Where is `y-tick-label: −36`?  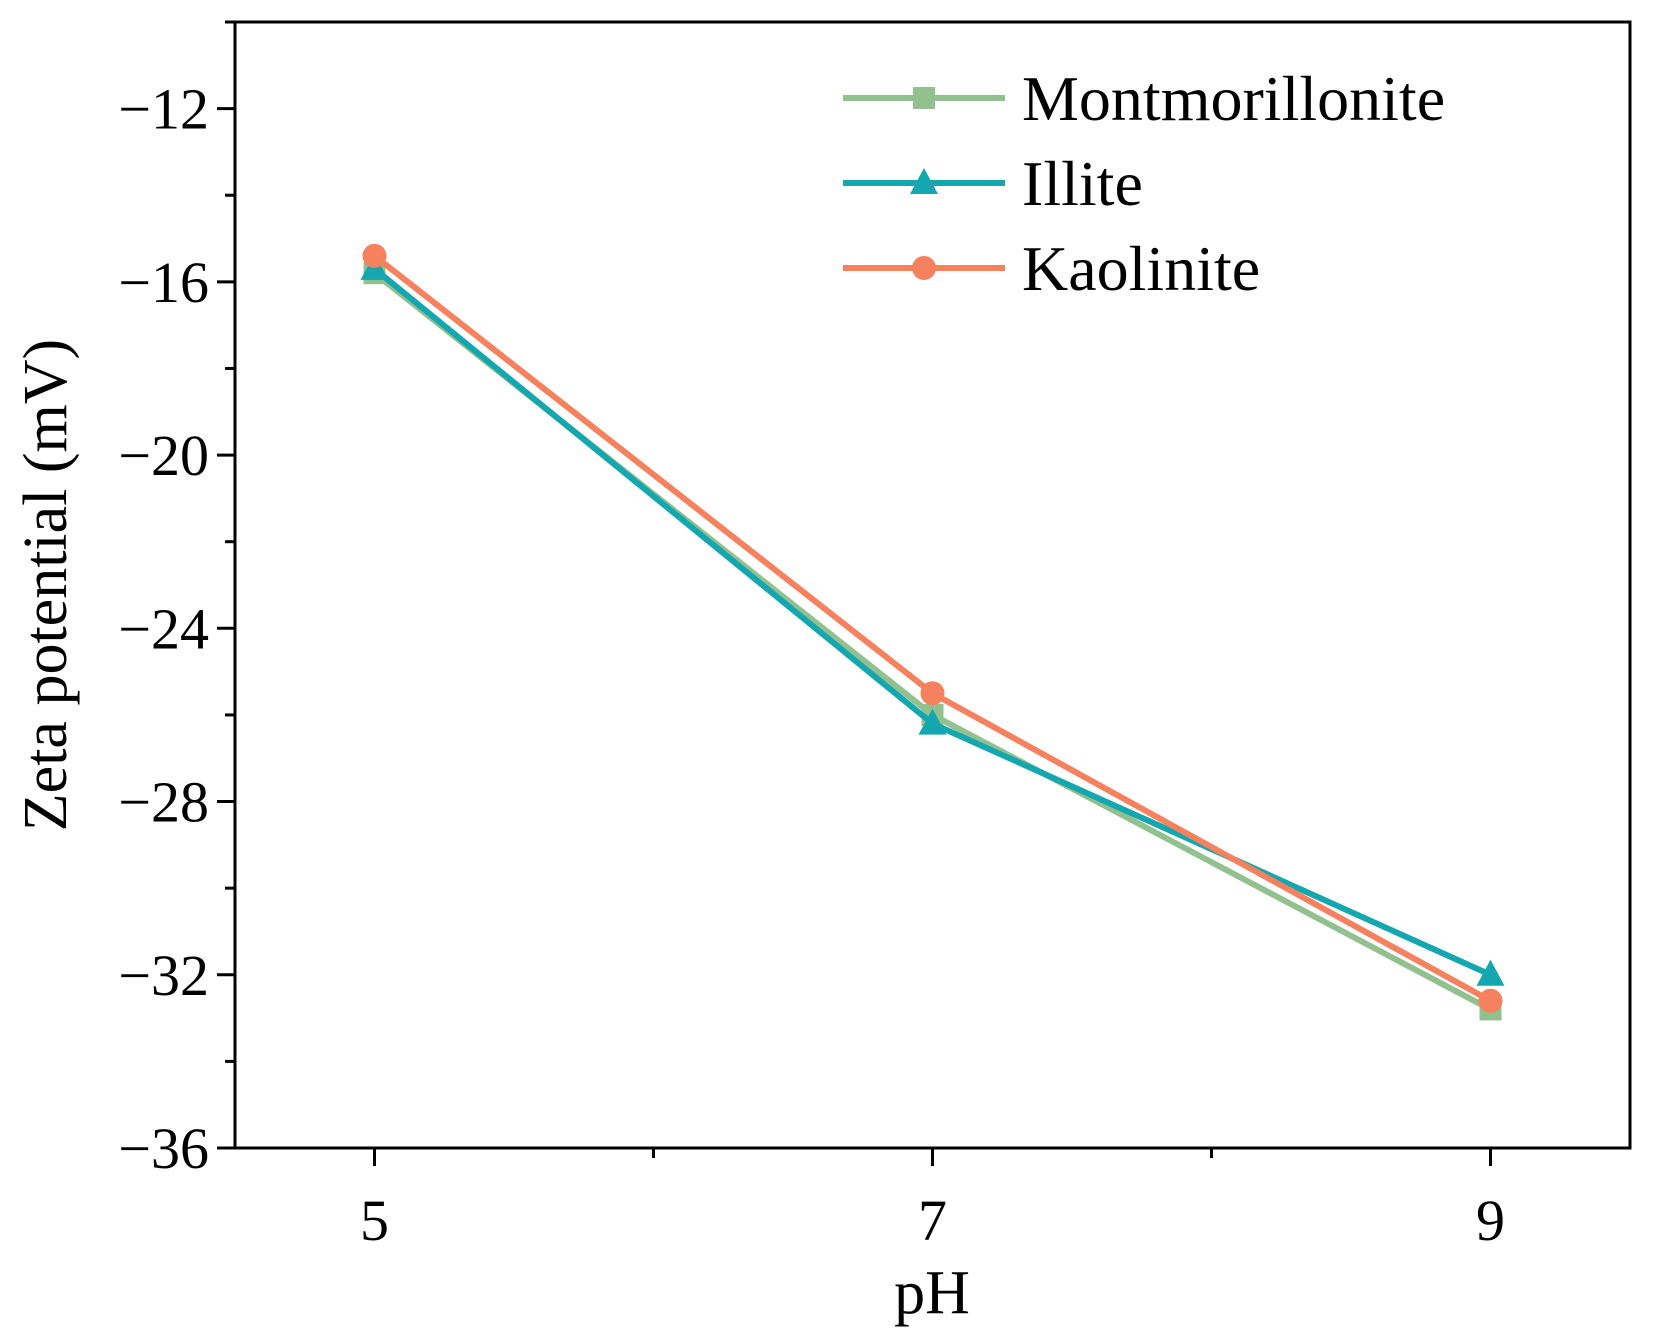 y-tick-label: −36 is located at coordinates (163, 1148).